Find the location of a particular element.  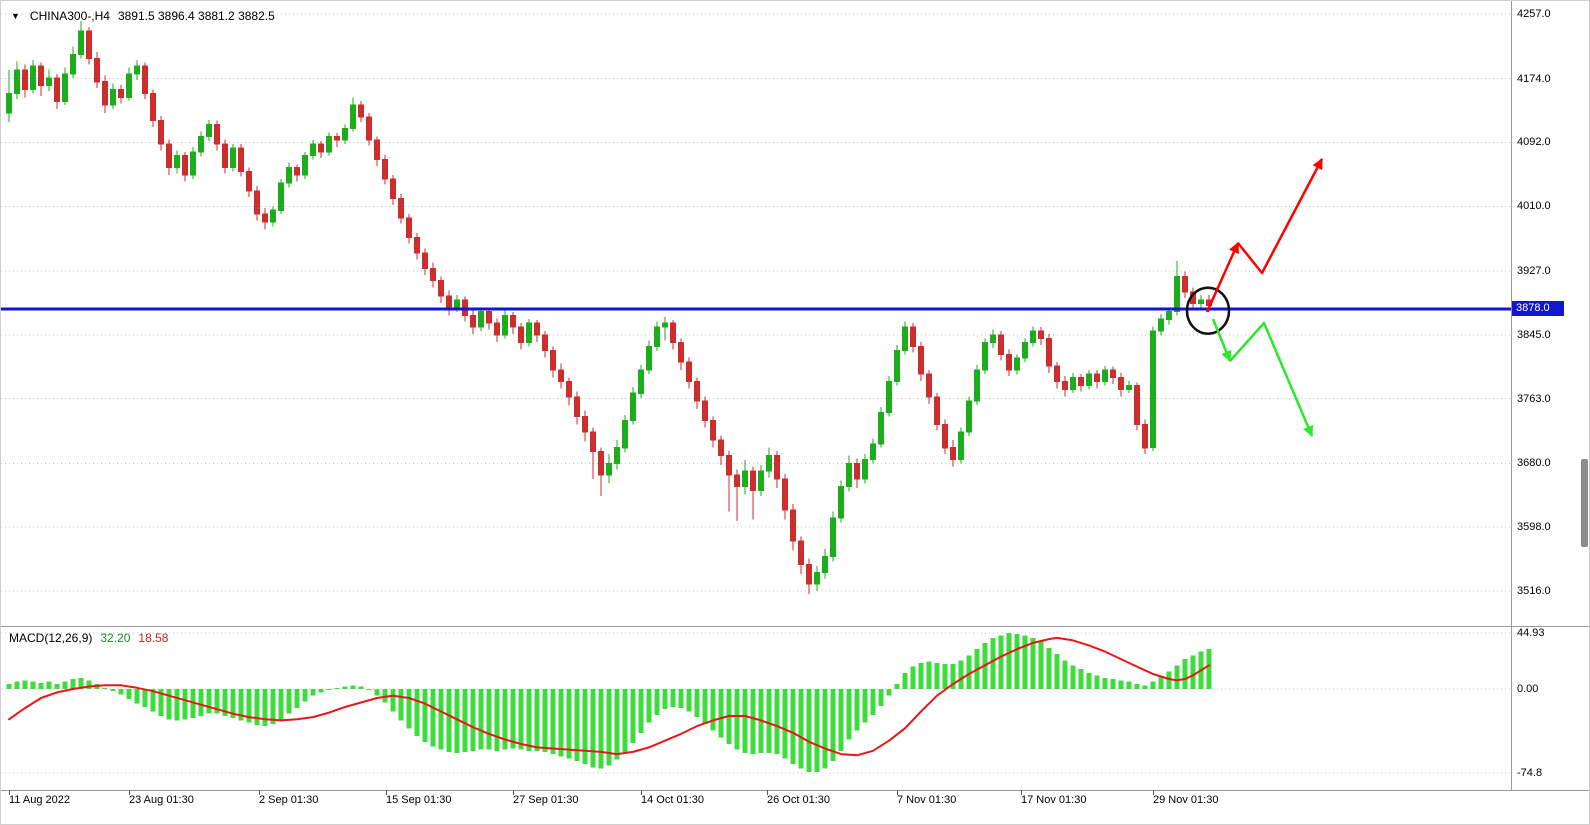

price-tick-label: 4092.0 is located at coordinates (1534, 142).